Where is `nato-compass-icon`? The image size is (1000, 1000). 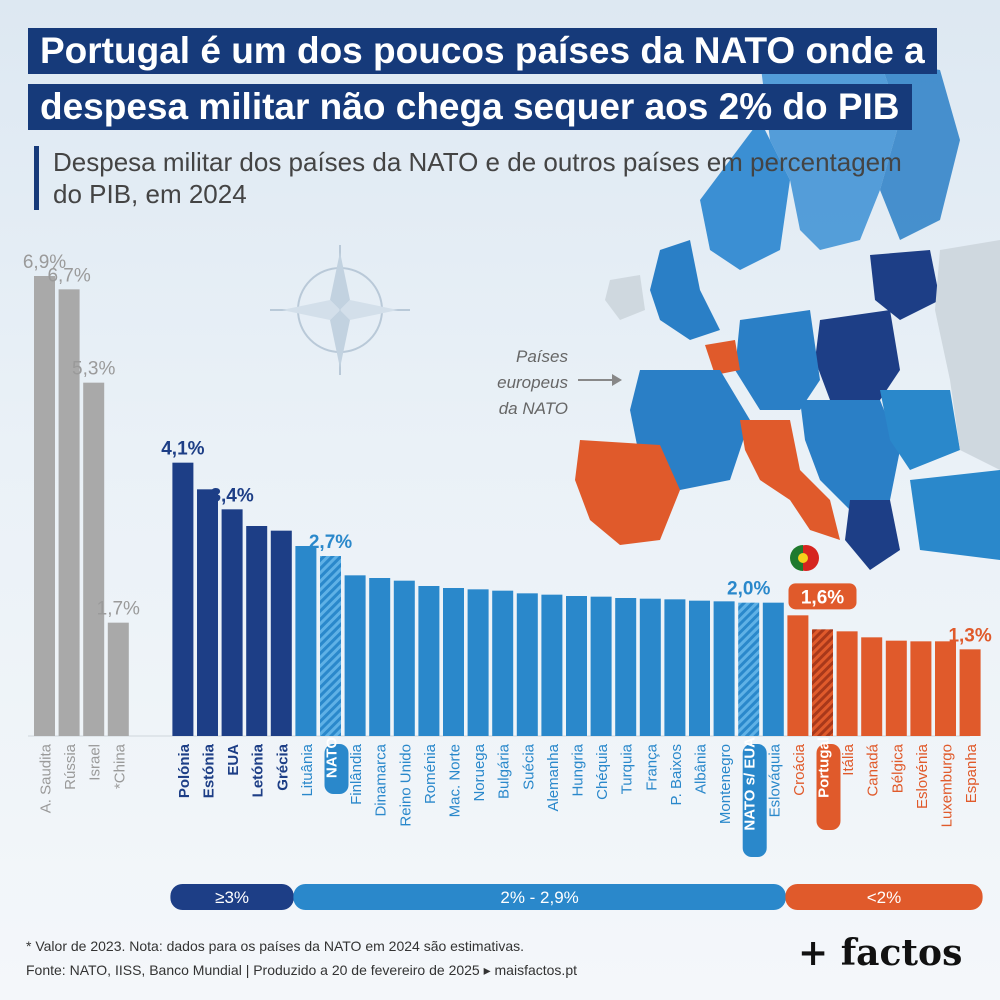
nato-compass-icon is located at coordinates (340, 310).